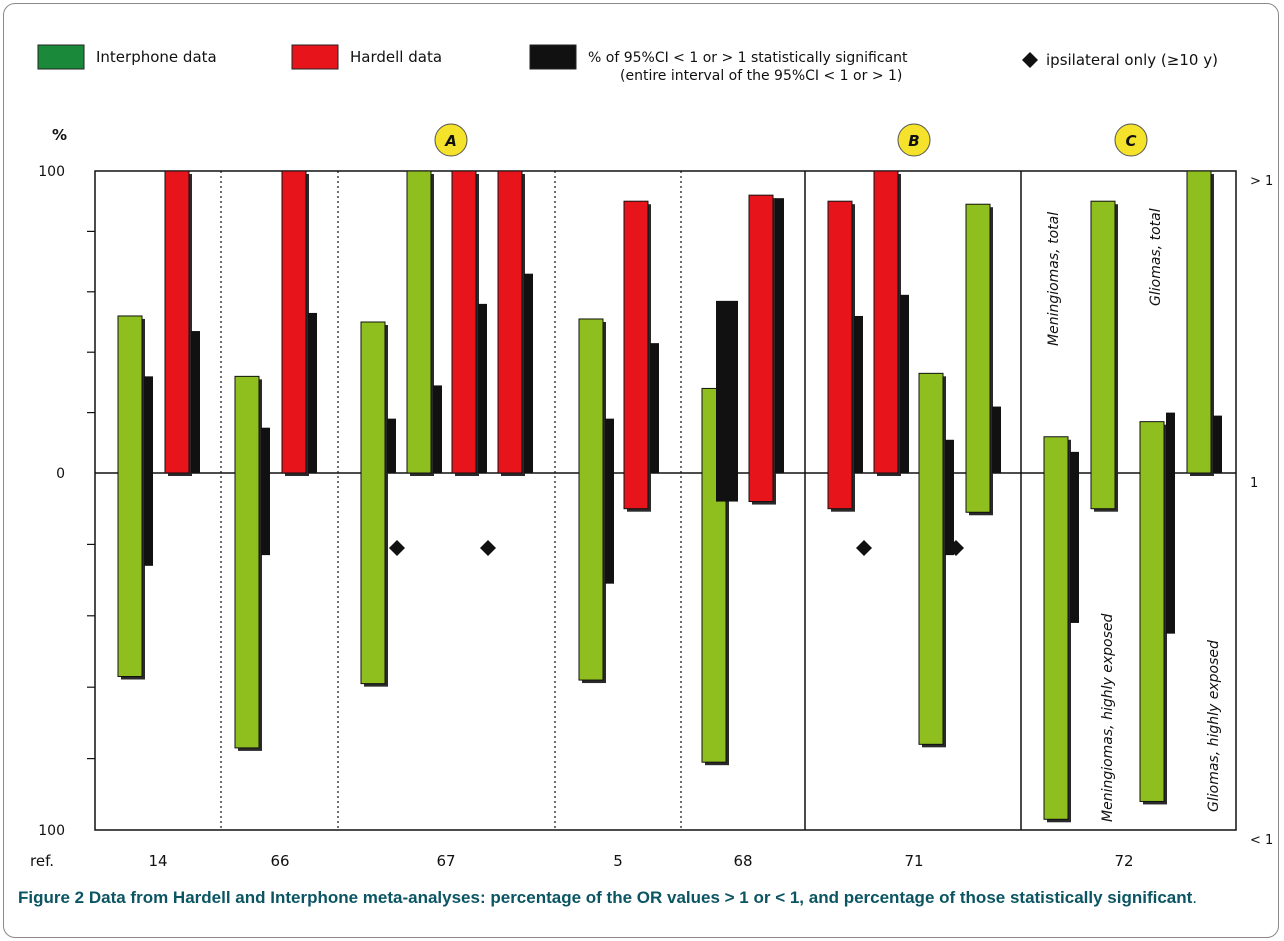 The width and height of the screenshot is (1284, 941). Describe the element at coordinates (445, 861) in the screenshot. I see `ref-label: 67` at that location.